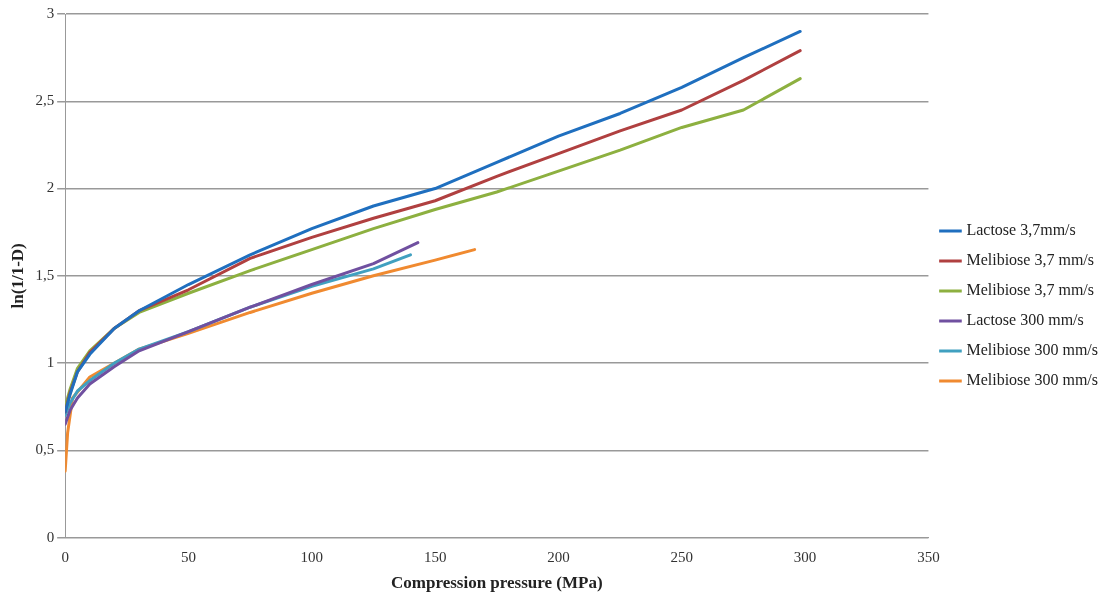  I want to click on x-axis-title: Compression pressure (MPa), so click(497, 583).